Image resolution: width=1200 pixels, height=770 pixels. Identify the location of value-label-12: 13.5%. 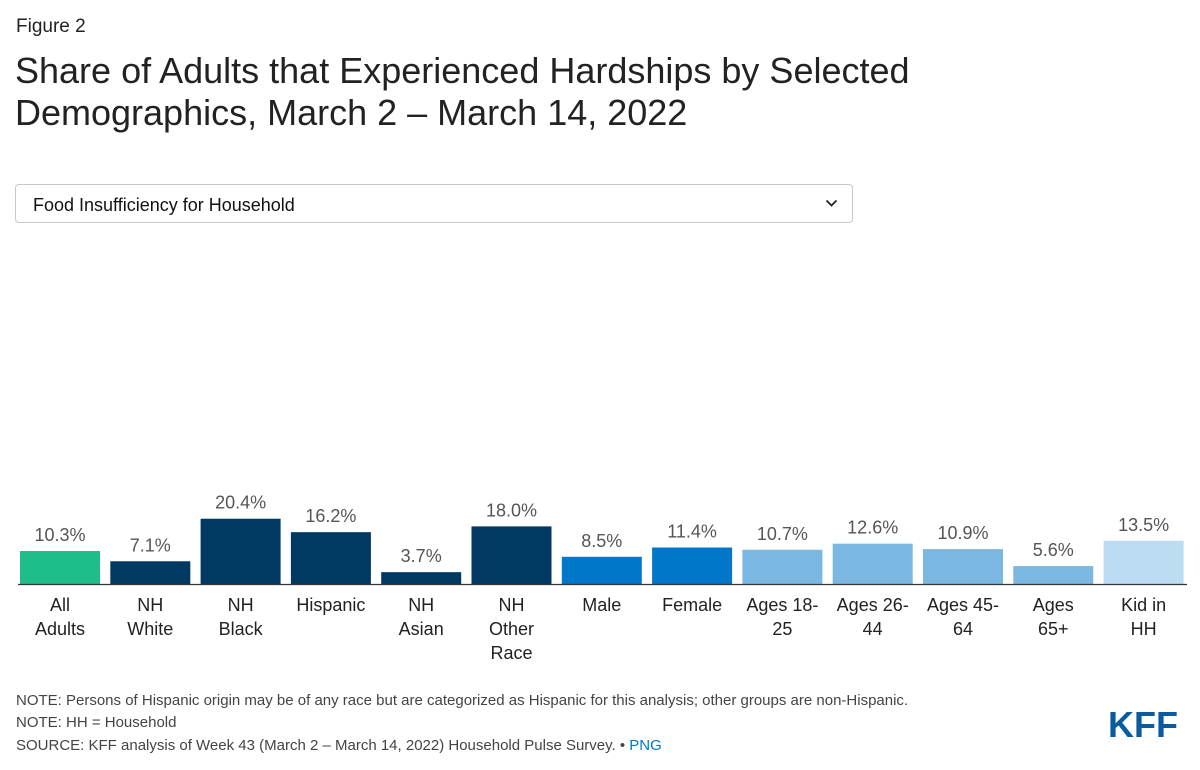
(1143, 525).